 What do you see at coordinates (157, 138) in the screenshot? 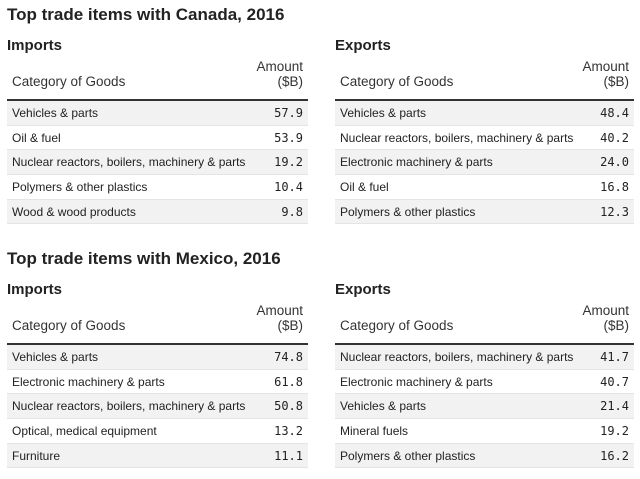
I see `table-row: Oil & fuel 53.9` at bounding box center [157, 138].